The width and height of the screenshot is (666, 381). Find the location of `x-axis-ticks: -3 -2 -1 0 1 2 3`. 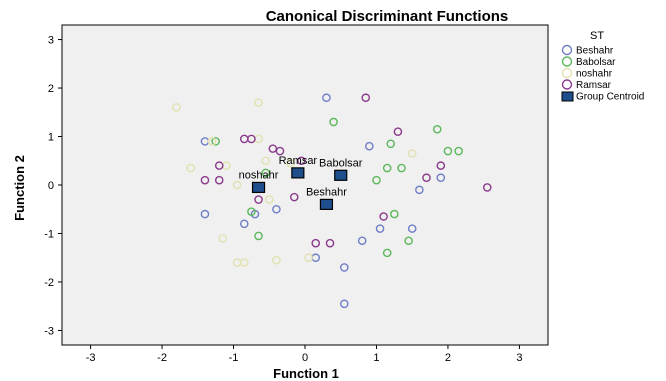

x-axis-ticks: -3 -2 -1 0 1 2 3 is located at coordinates (304, 354).